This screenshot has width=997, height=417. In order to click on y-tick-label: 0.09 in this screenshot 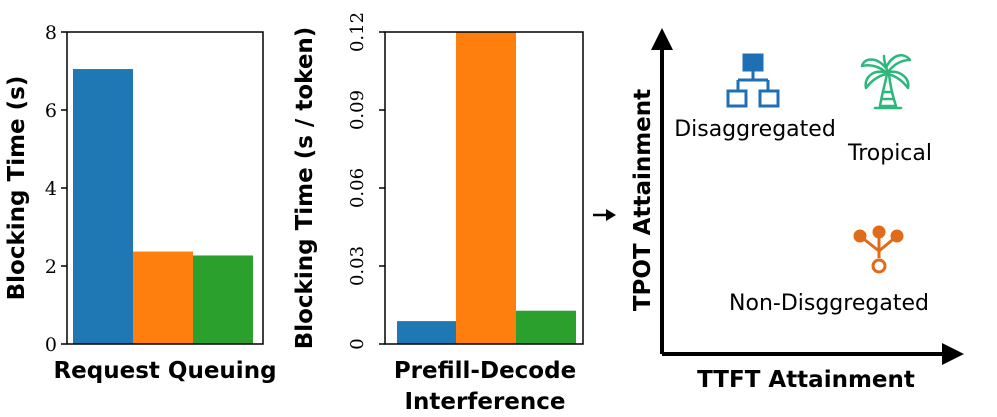, I will do `click(357, 110)`.